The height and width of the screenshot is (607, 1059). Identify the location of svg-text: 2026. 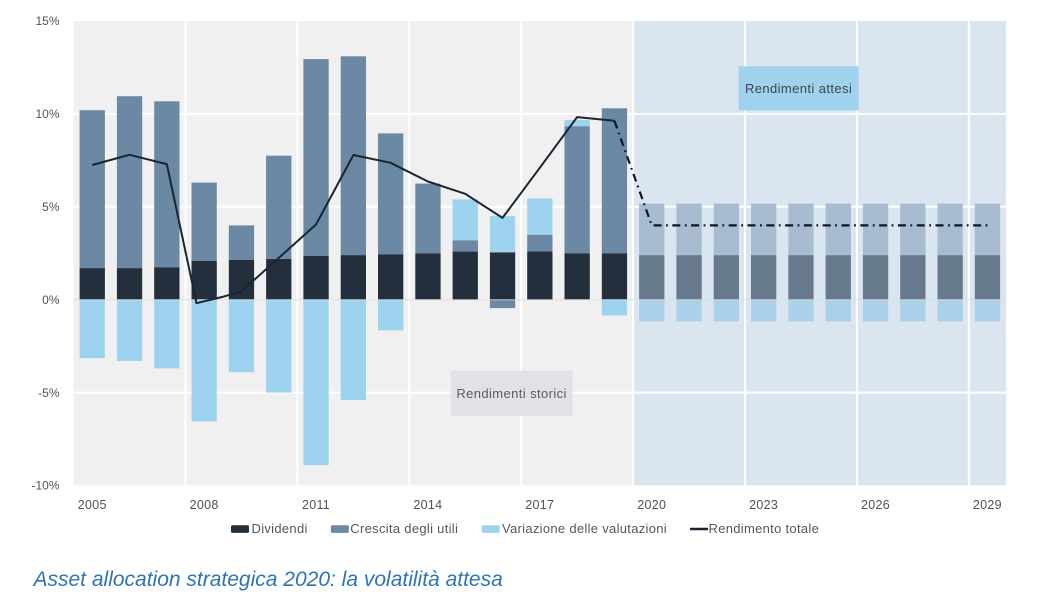
(875, 505).